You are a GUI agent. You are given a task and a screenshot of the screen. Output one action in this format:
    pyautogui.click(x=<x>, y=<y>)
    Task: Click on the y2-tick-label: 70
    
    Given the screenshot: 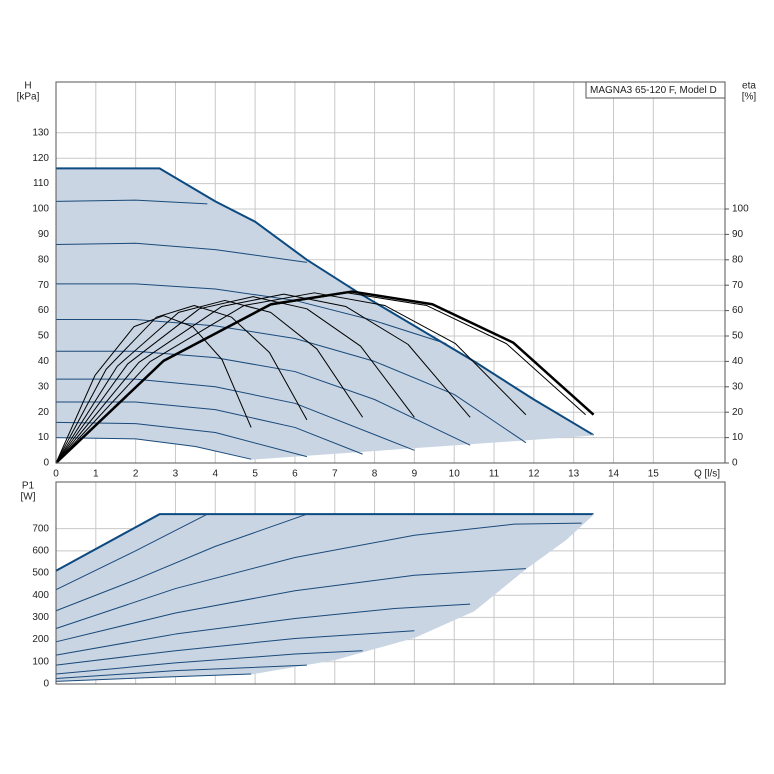 What is the action you would take?
    pyautogui.click(x=738, y=285)
    